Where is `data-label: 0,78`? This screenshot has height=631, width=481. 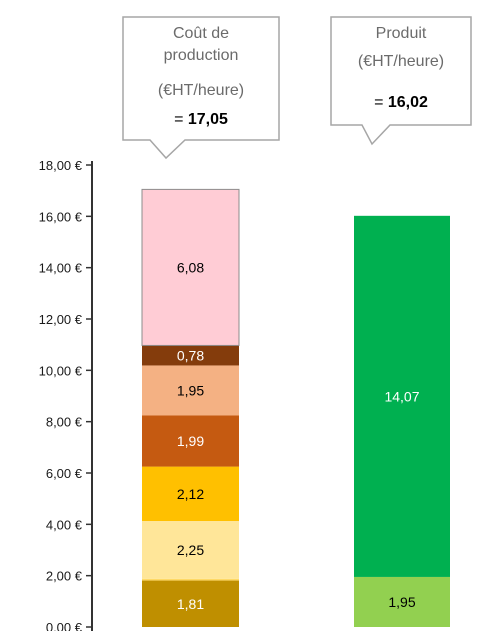 data-label: 0,78 is located at coordinates (190, 355).